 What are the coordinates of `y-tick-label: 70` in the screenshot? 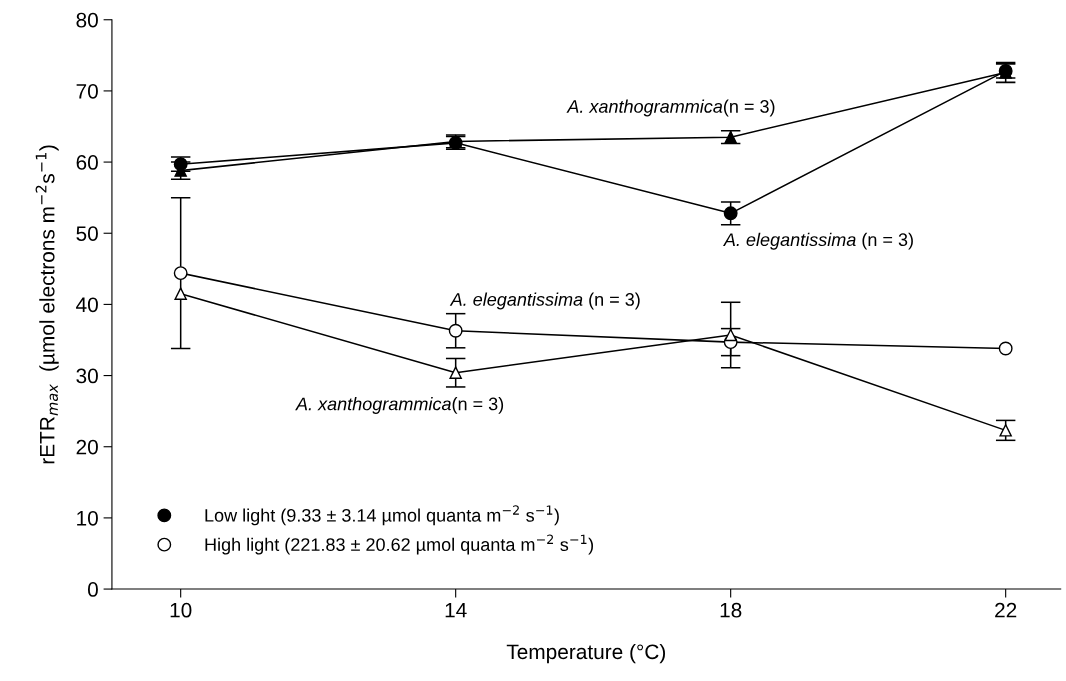 It's located at (87, 91).